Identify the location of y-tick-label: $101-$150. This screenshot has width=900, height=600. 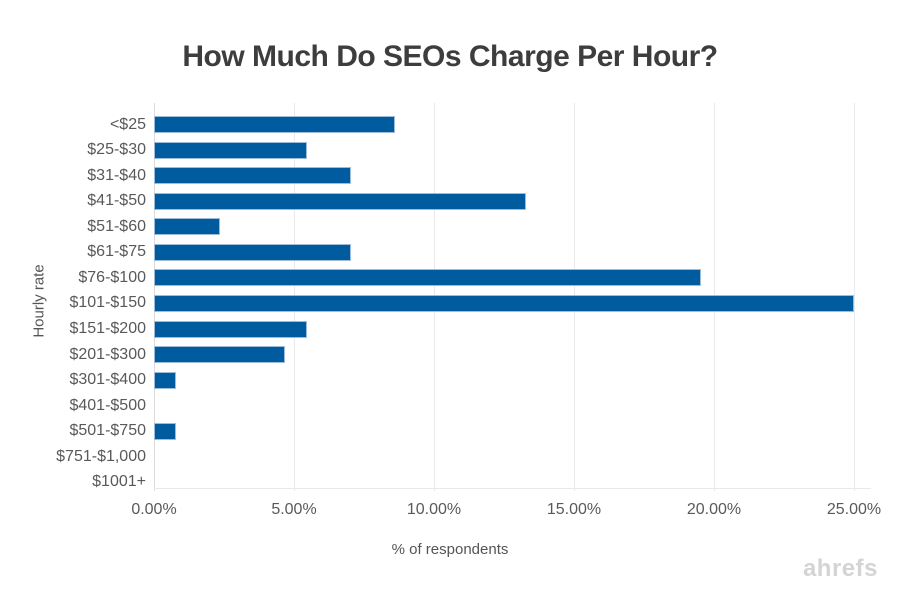
(107, 303).